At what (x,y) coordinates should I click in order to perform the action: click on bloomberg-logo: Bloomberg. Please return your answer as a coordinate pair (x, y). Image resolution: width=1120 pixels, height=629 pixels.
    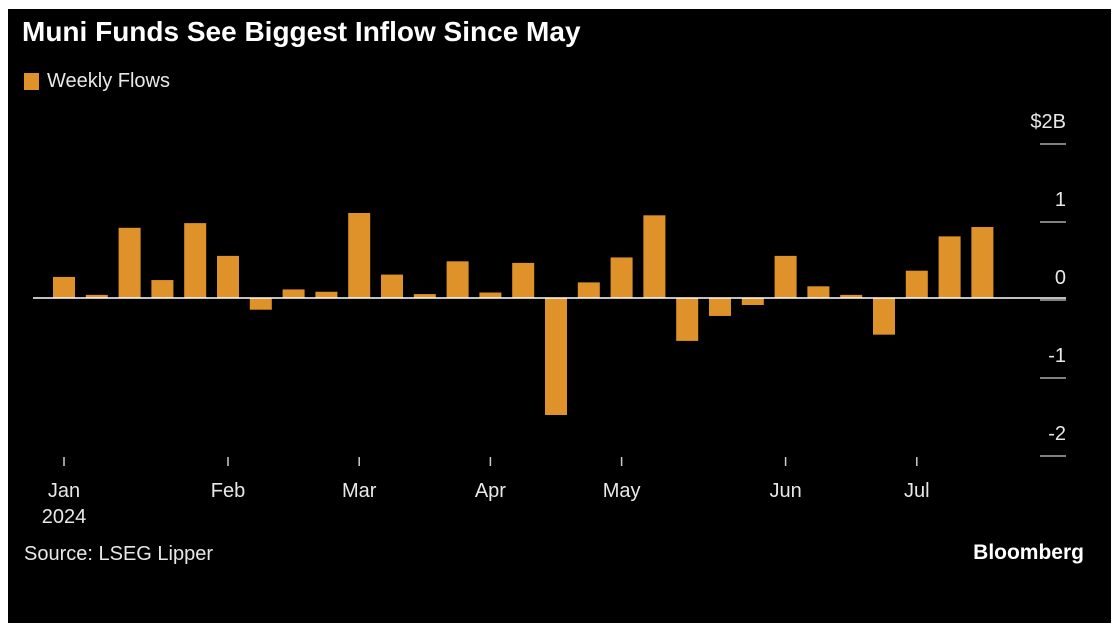
    Looking at the image, I should click on (1028, 552).